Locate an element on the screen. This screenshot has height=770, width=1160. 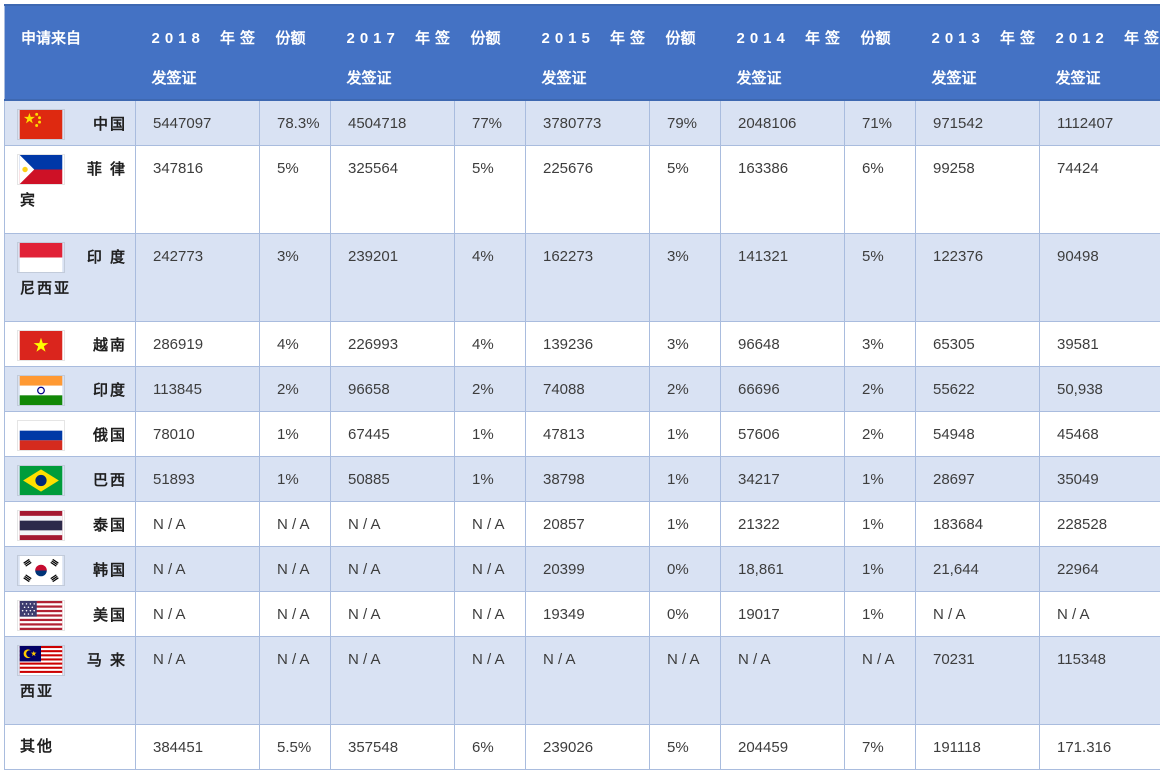
visa-count-cell: 38798 is located at coordinates (588, 478).